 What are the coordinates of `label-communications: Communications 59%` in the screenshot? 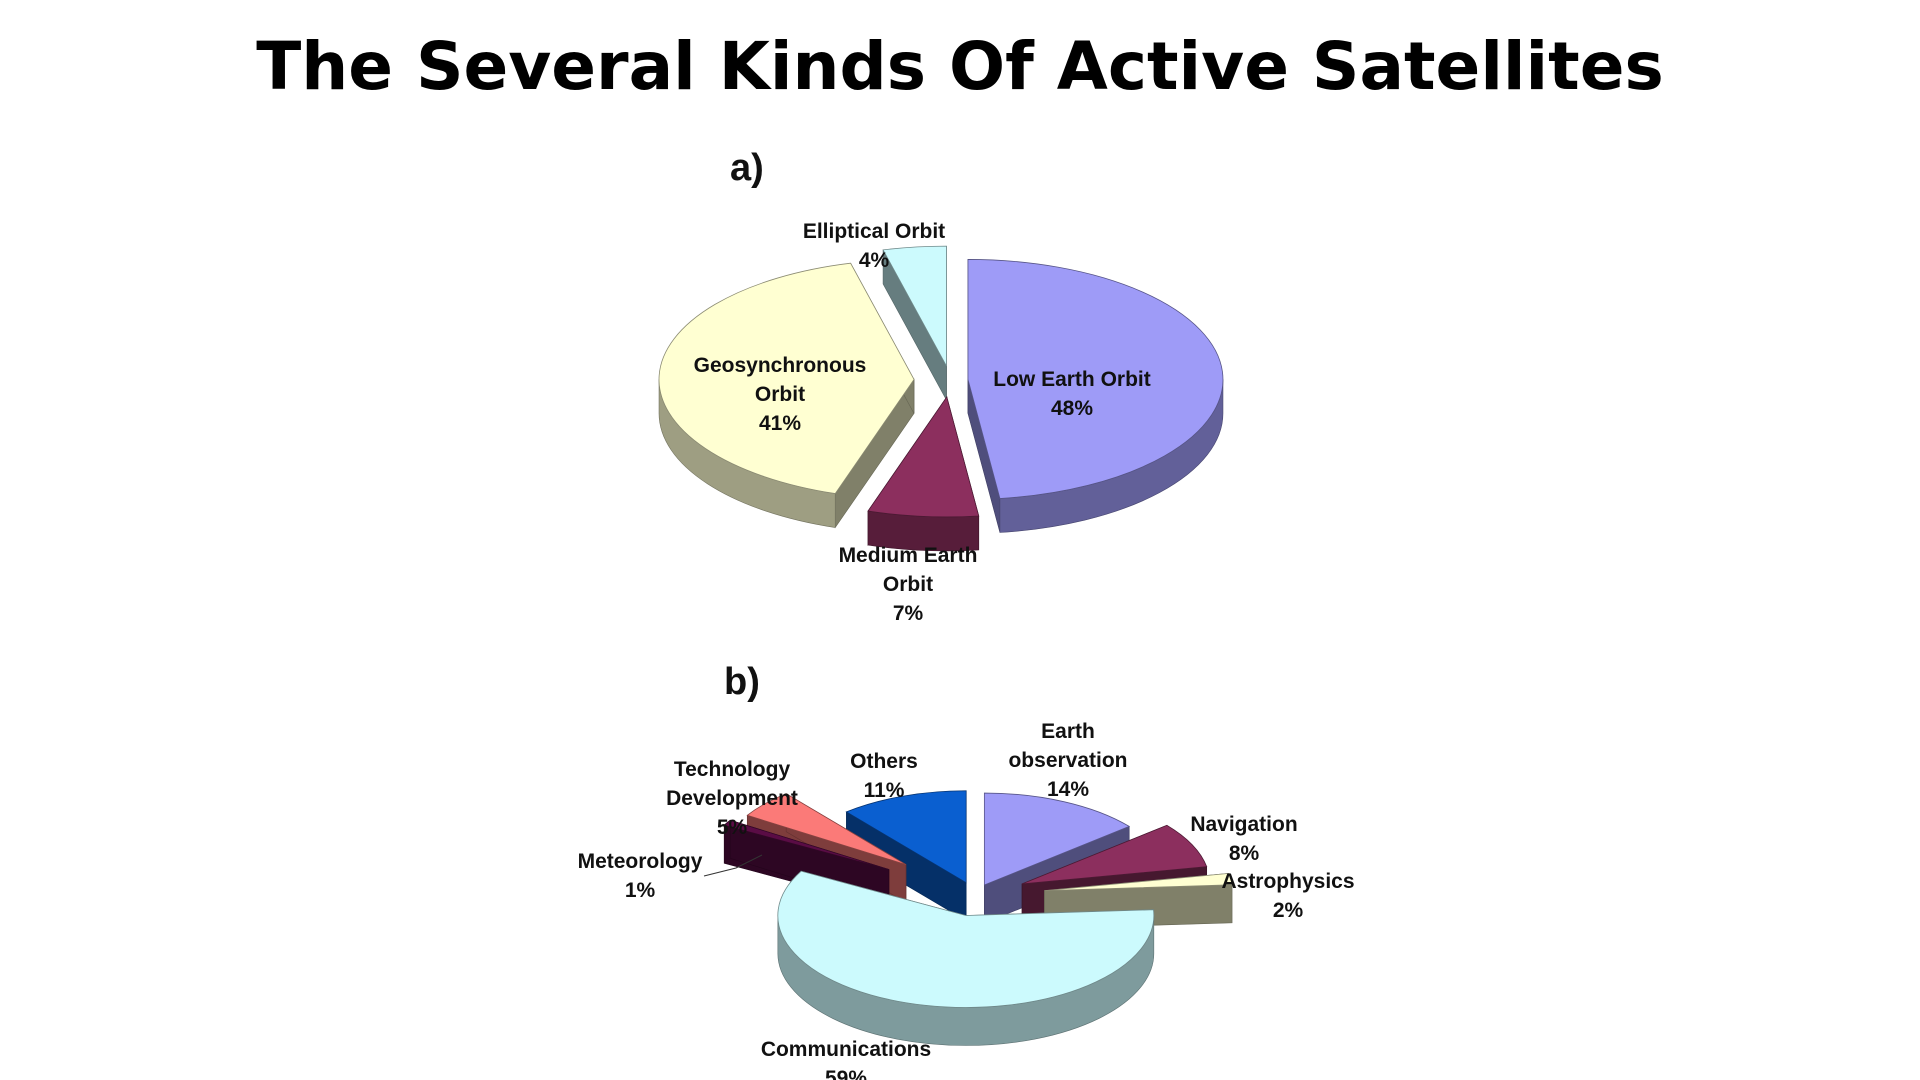 It's located at (846, 1059).